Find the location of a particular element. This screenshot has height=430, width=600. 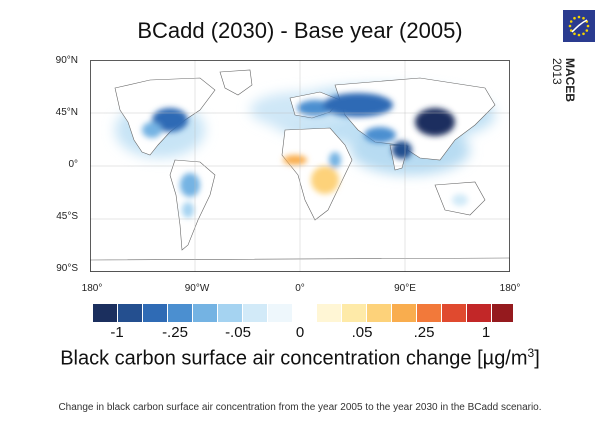

lon-label-90e: 90°E is located at coordinates (405, 288).